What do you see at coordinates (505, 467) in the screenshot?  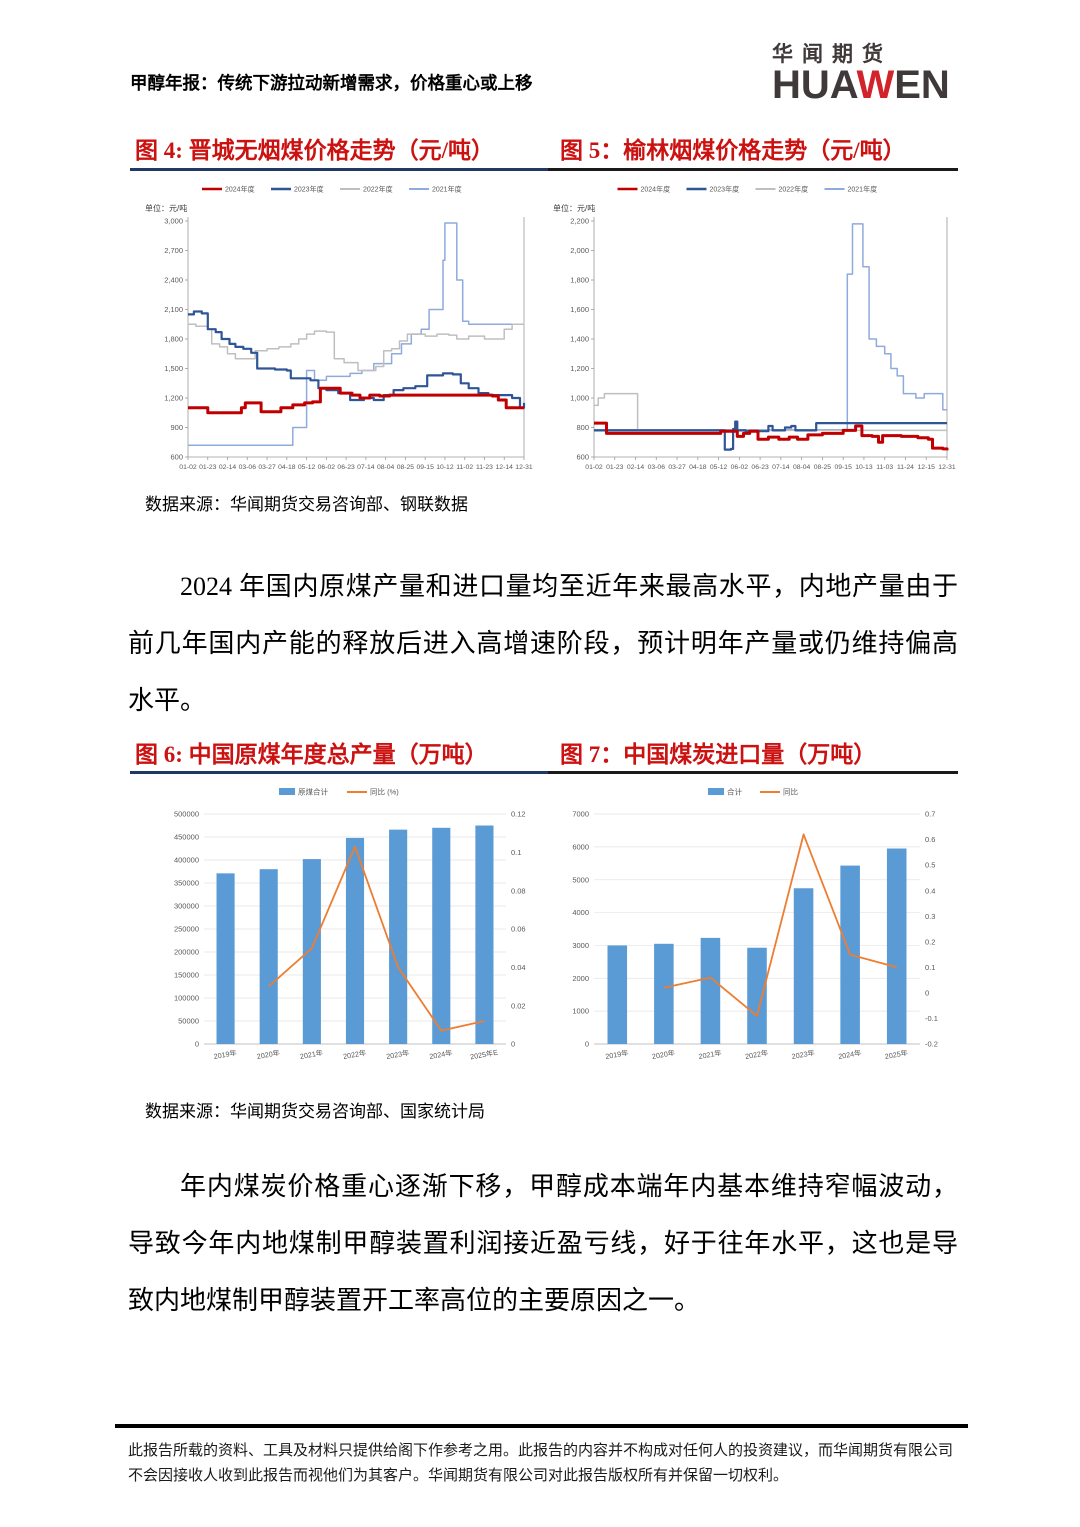 I see `svg-text: 12-14` at bounding box center [505, 467].